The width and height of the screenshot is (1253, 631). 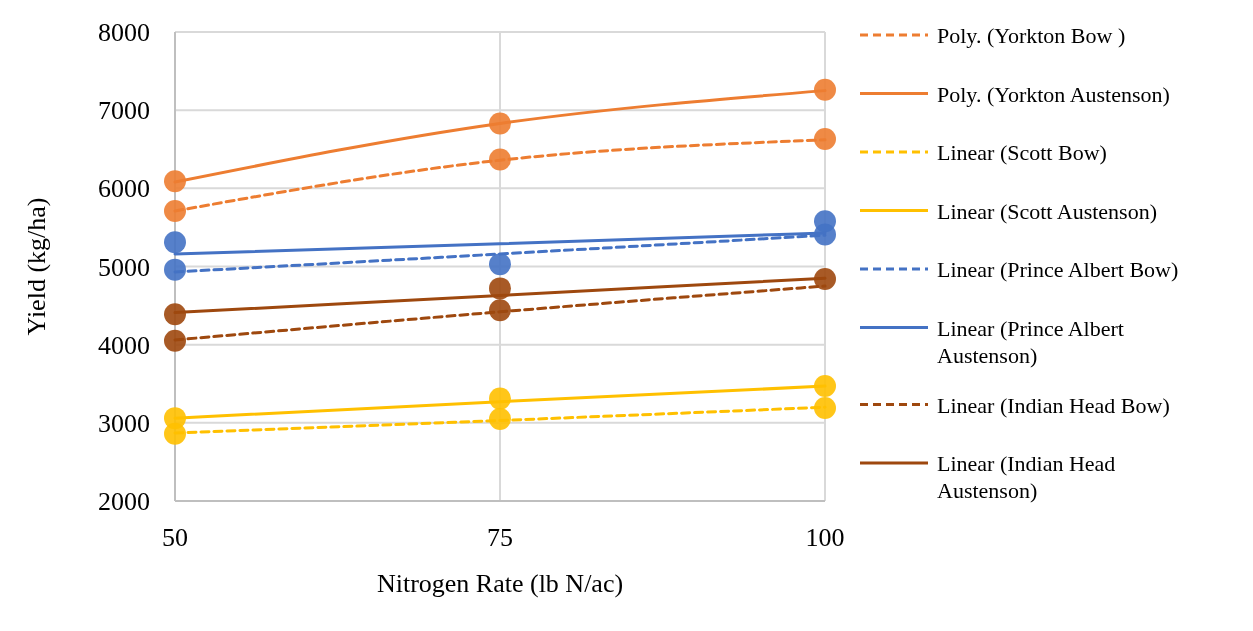 I want to click on x-axis-title: Nitrogen Rate (lb N/ac), so click(x=500, y=583).